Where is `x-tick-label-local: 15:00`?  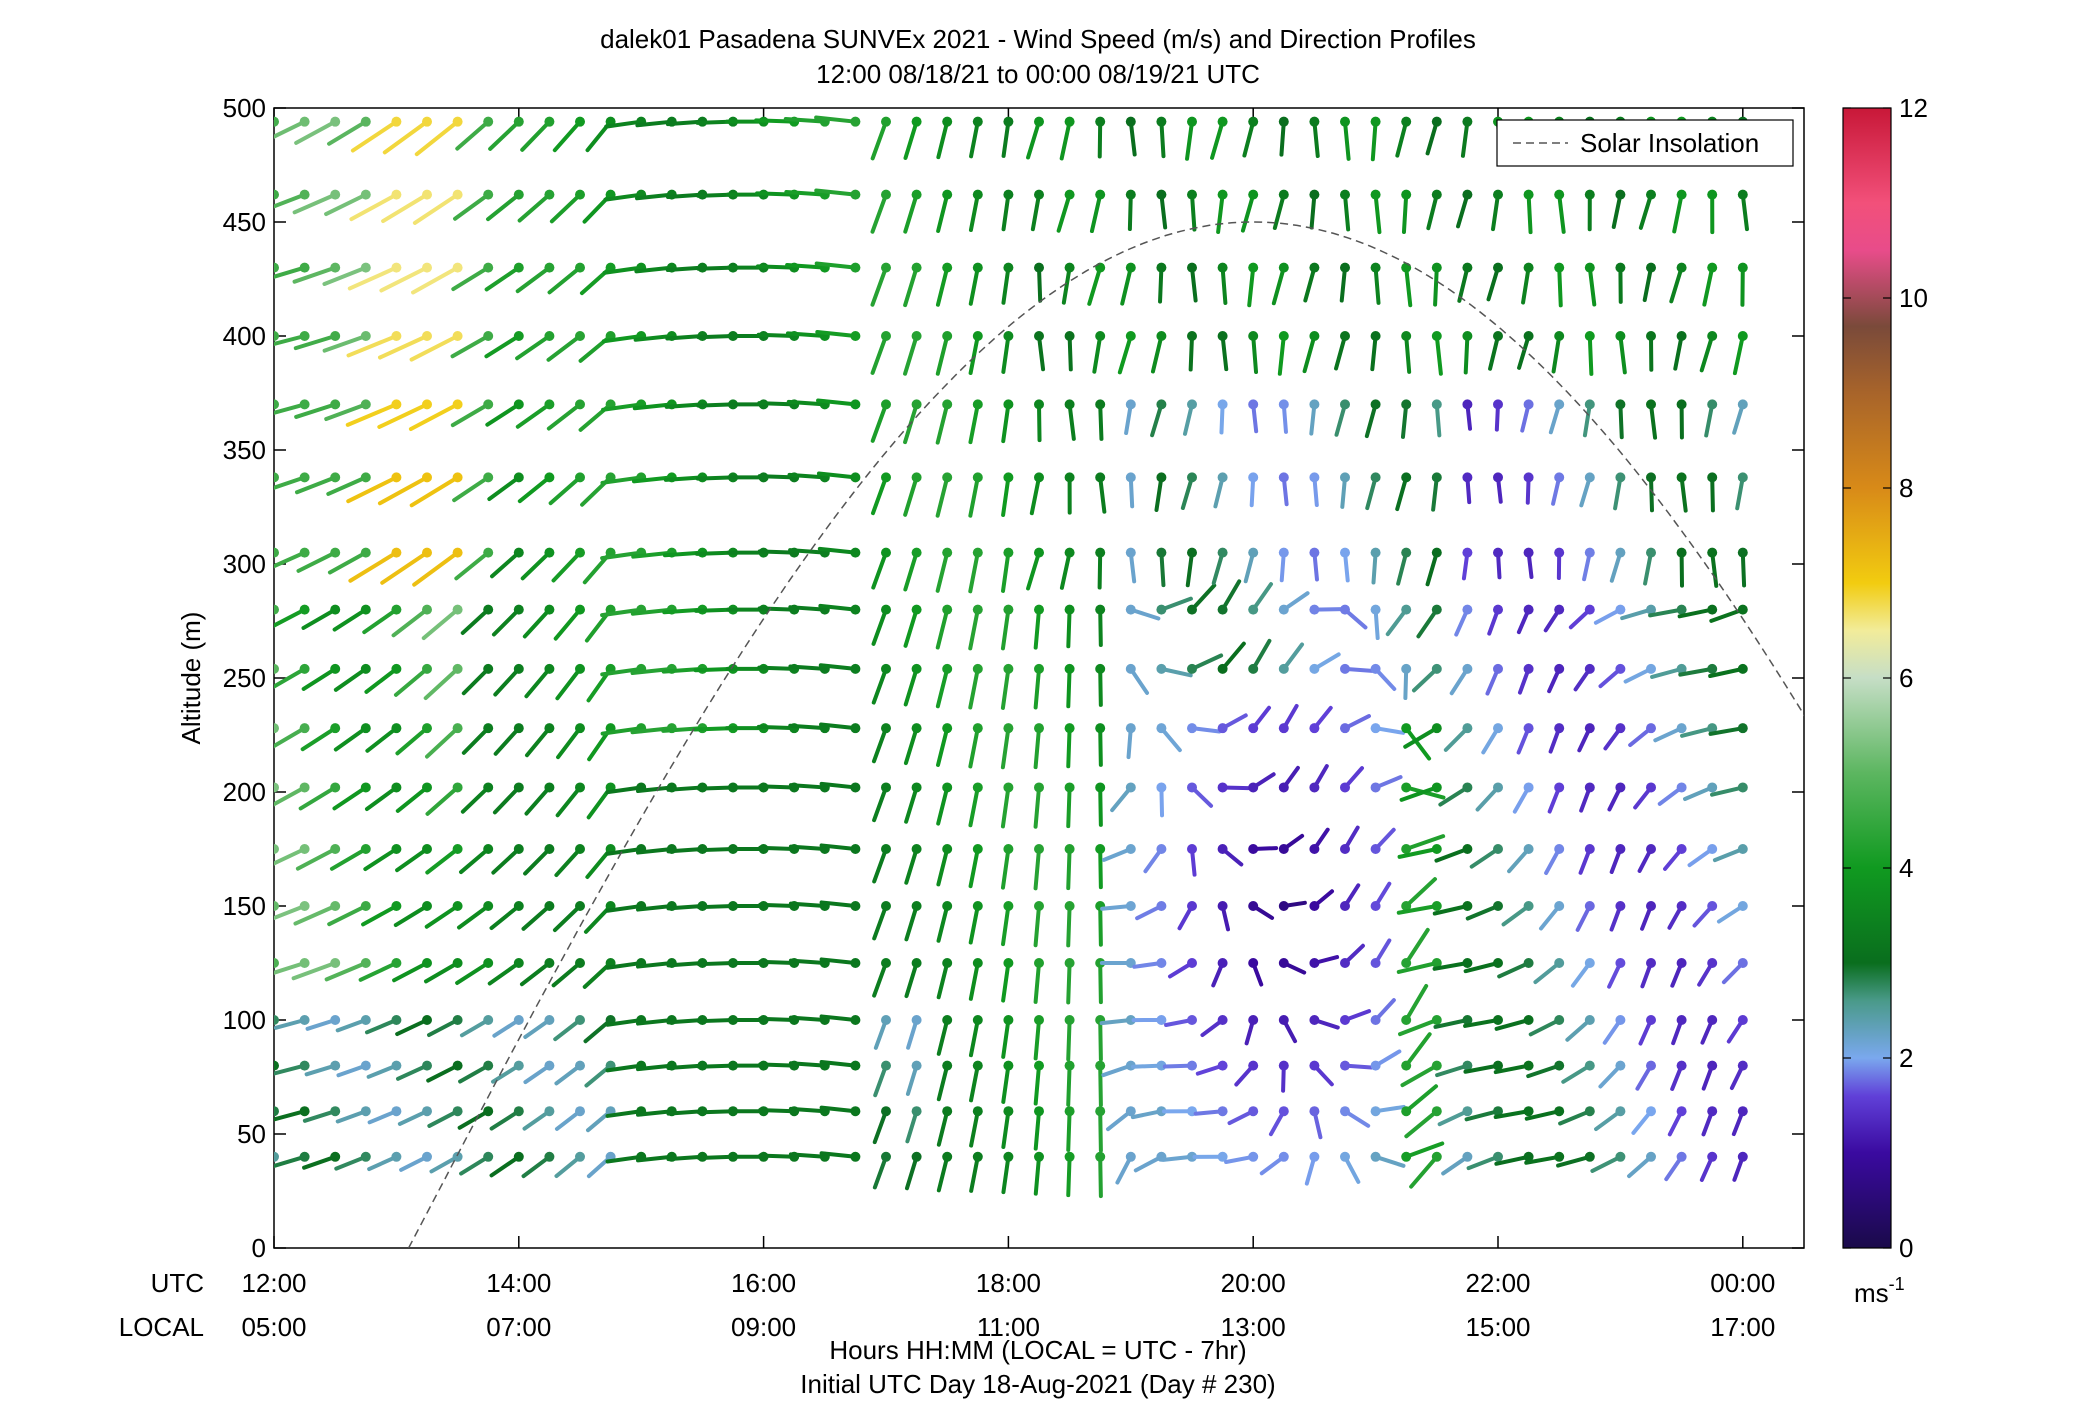 x-tick-label-local: 15:00 is located at coordinates (1497, 1327).